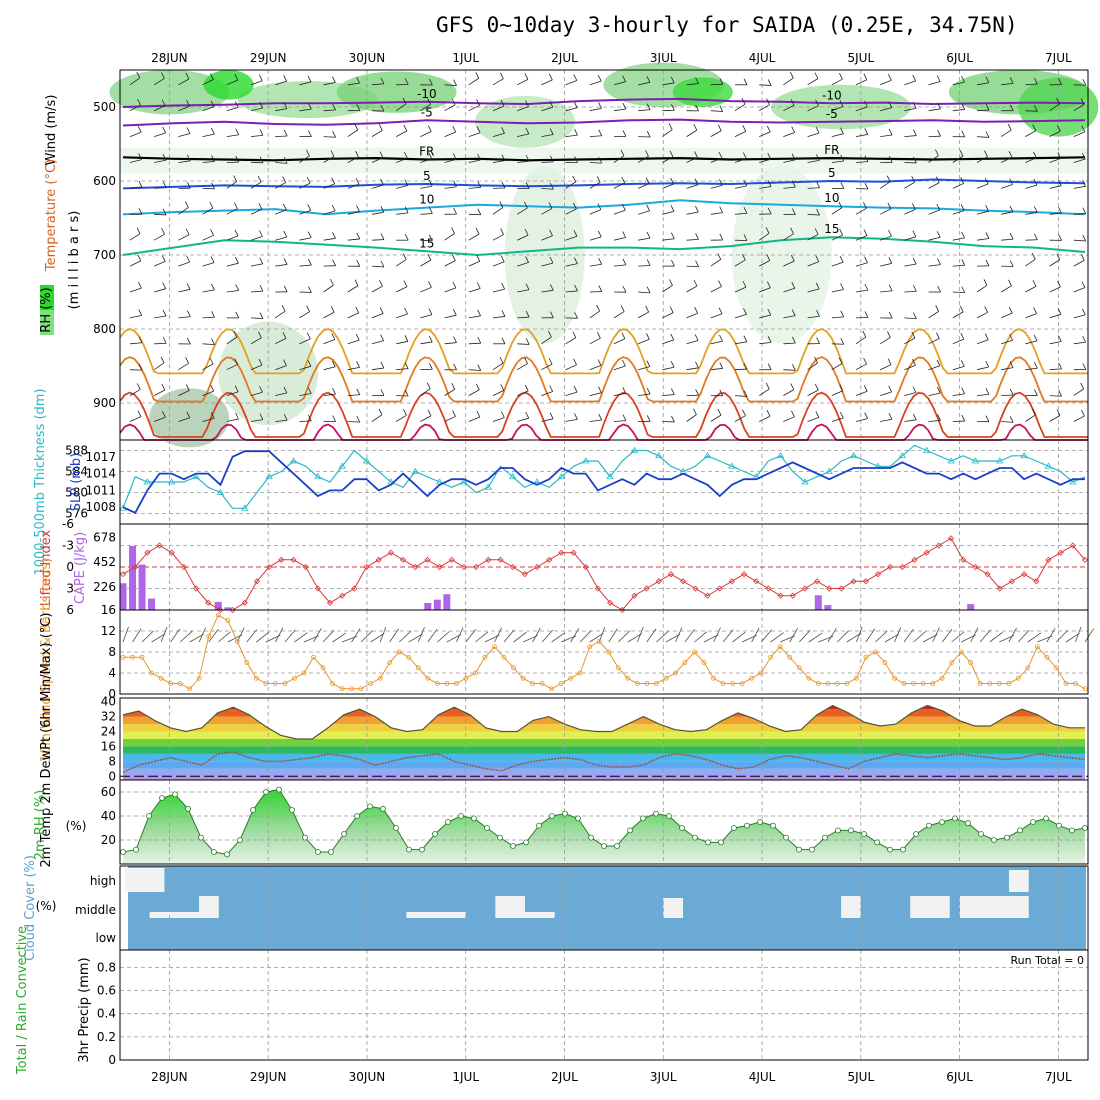 The height and width of the screenshot is (1100, 1100). What do you see at coordinates (604, 122) in the screenshot?
I see `isotherm-line` at bounding box center [604, 122].